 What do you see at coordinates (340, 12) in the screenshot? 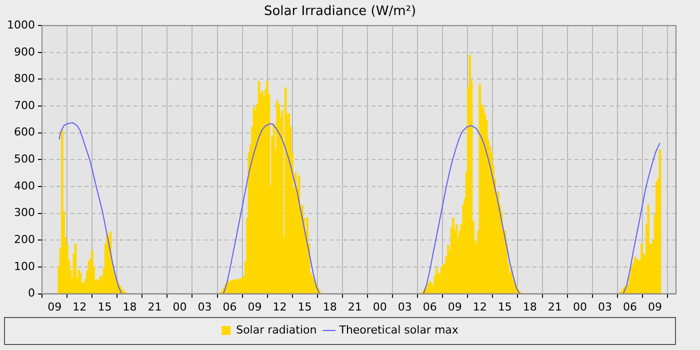
I see `chart-title: Solar Irradiance (W/m²)` at bounding box center [340, 12].